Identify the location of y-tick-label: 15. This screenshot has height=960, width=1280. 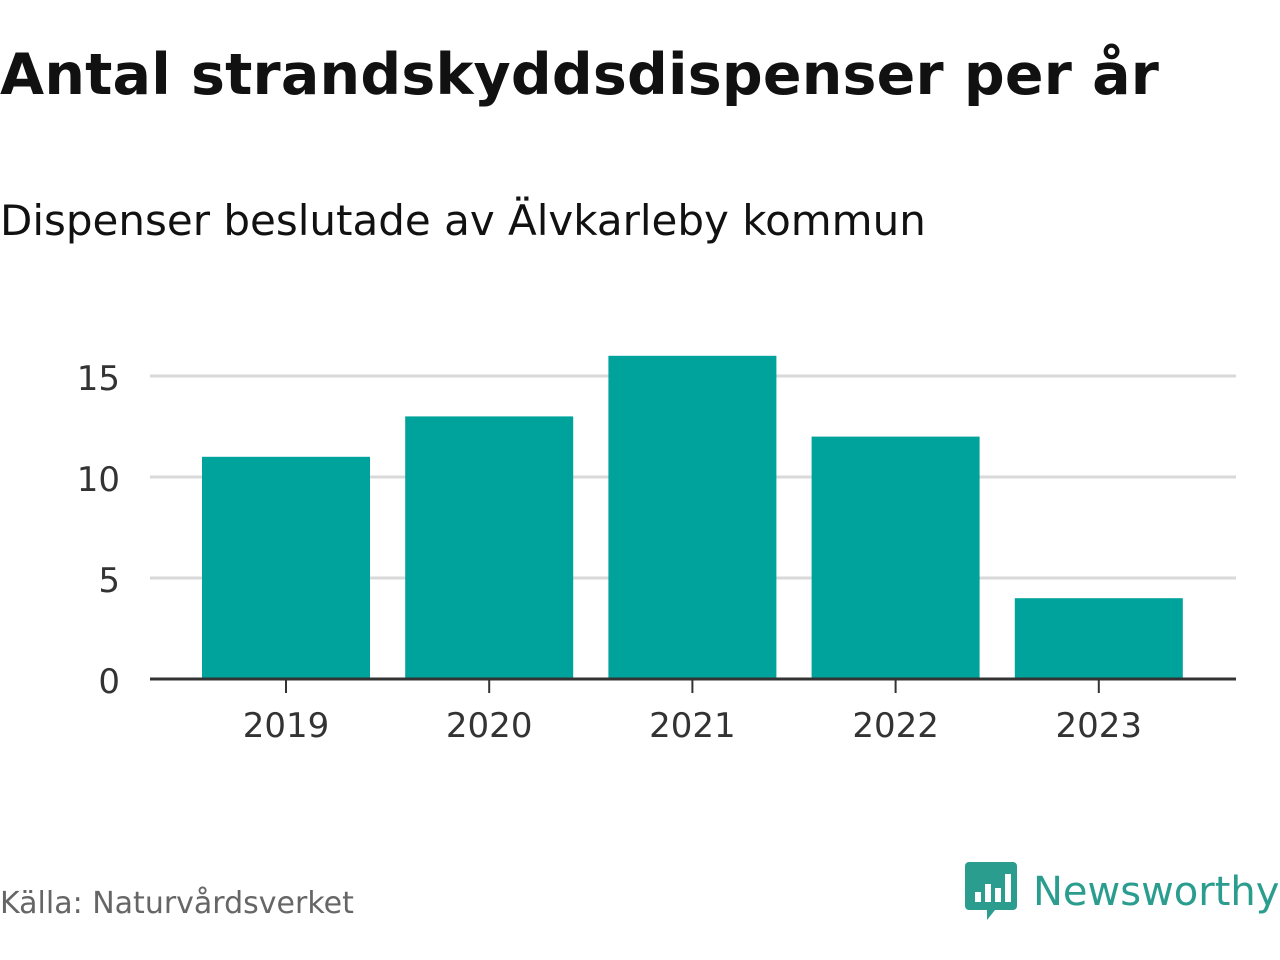
(98, 379).